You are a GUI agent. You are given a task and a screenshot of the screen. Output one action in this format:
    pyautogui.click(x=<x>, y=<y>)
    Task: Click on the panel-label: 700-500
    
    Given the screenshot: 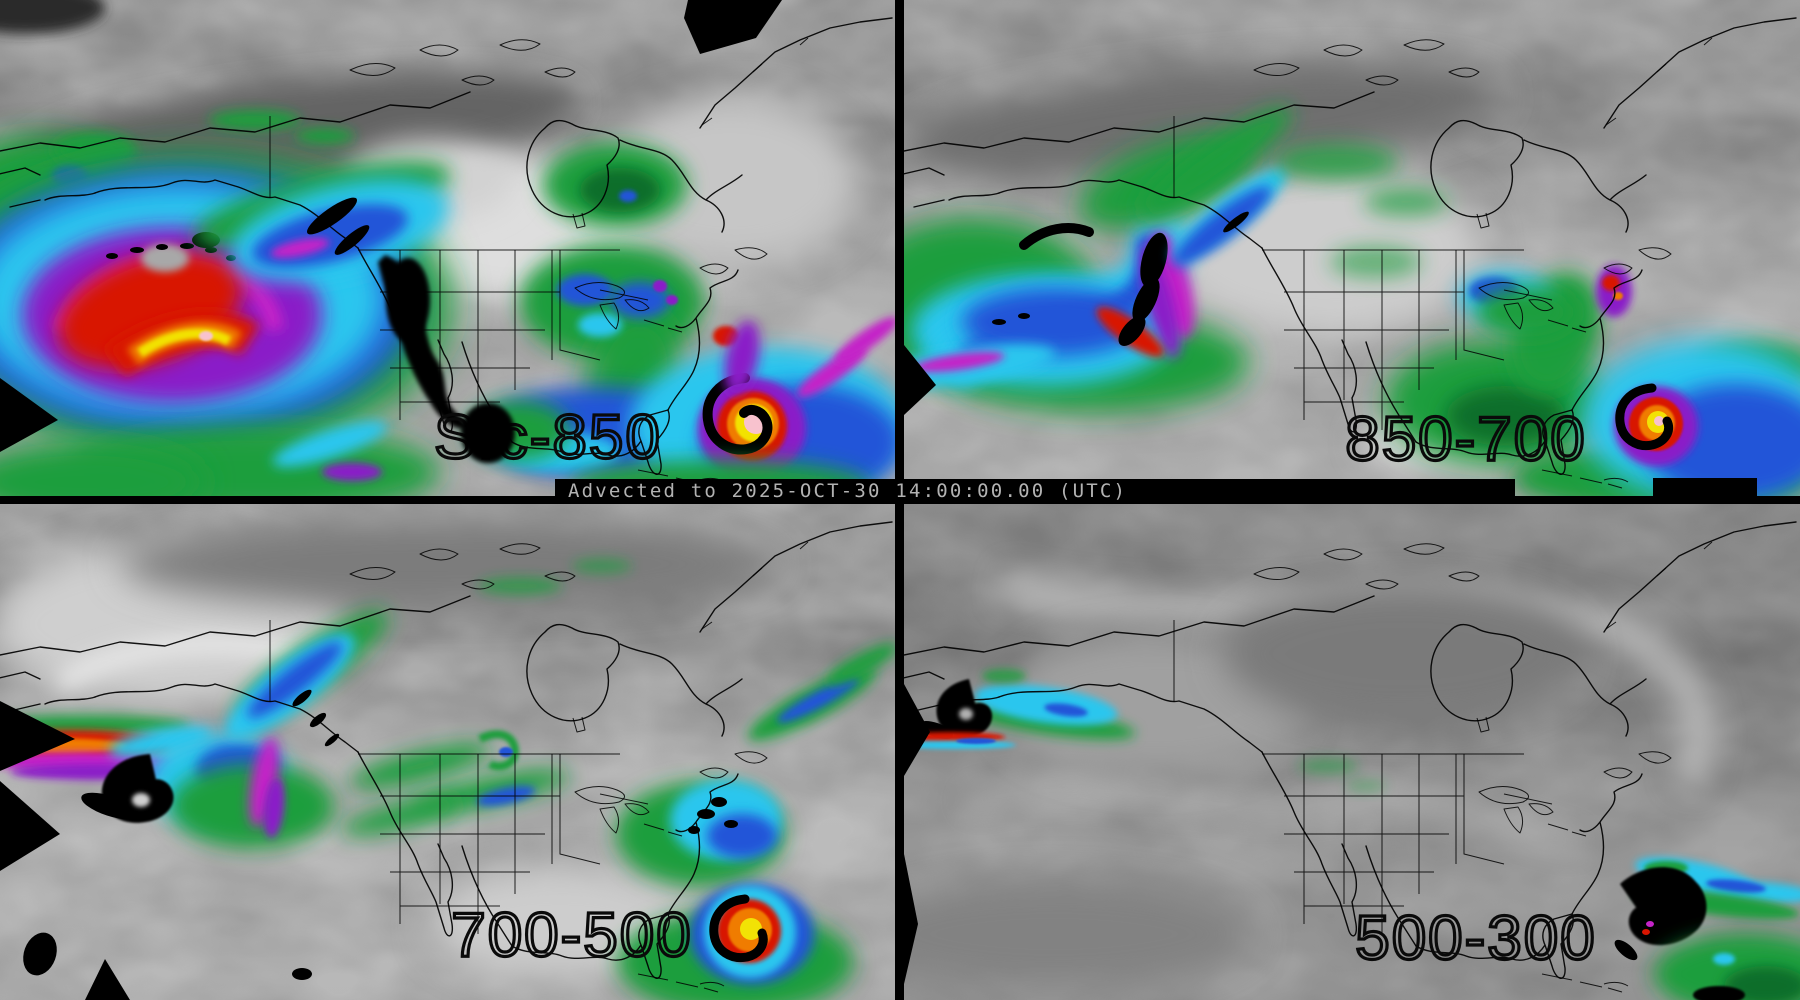 What is the action you would take?
    pyautogui.click(x=572, y=935)
    